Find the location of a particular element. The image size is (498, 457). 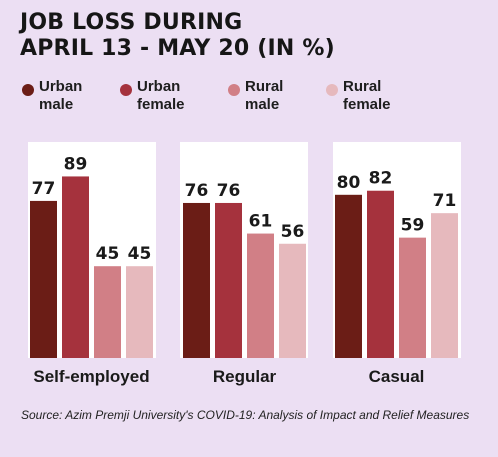

chart-title: JOB LOSS DURING APRIL 13 - MAY 20 (IN %) is located at coordinates (177, 36).